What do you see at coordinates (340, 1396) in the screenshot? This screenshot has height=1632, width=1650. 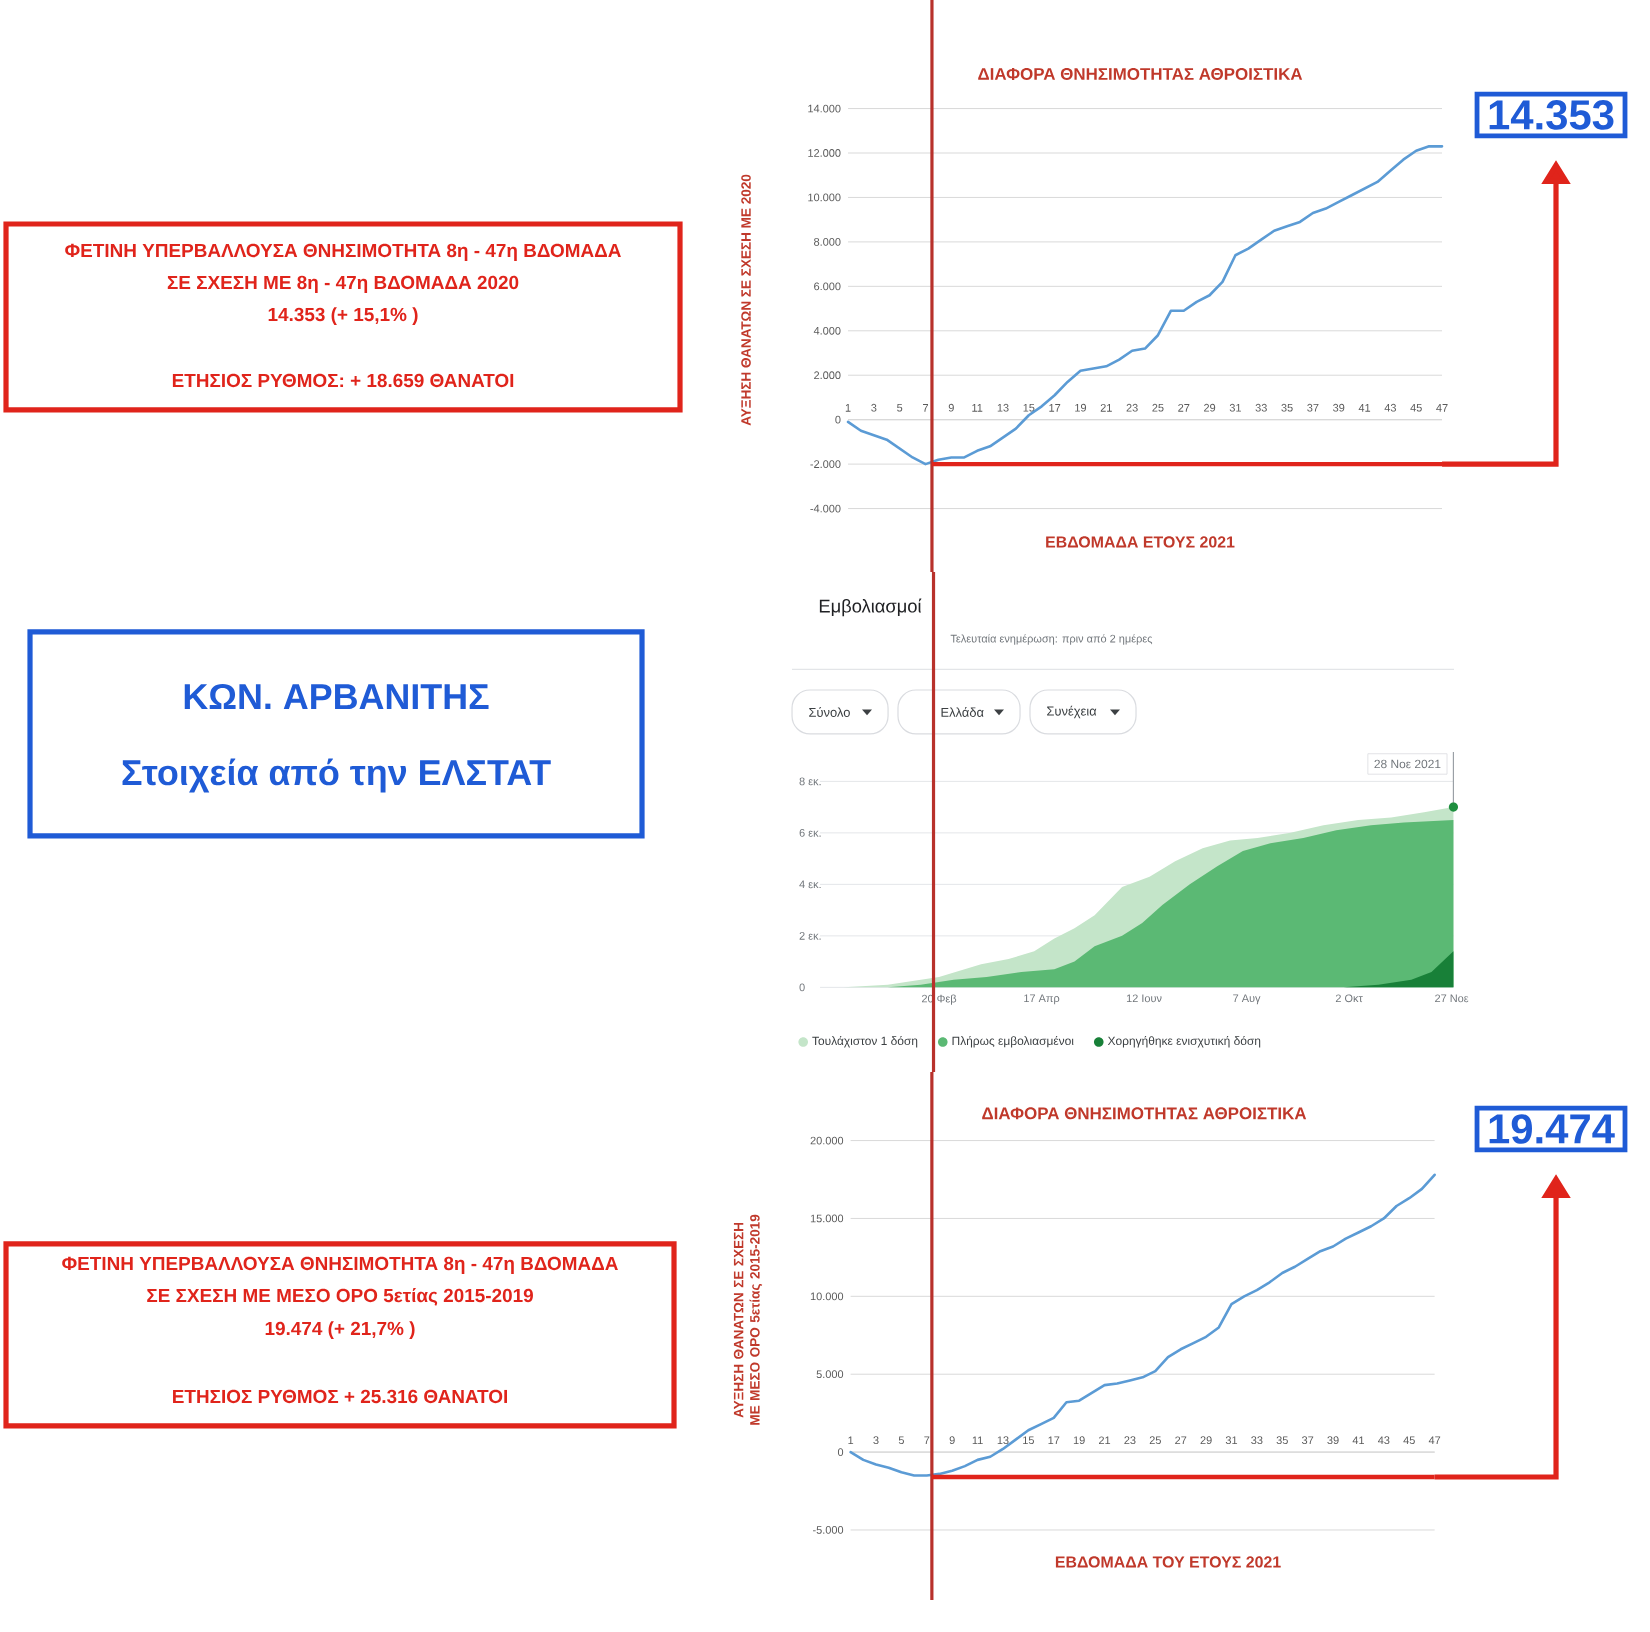 I see `text: ΕΤΗΣΙΟΣ ΡΥΘΜΟΣ + 25.316 ΘΑΝΑΤΟΙ` at bounding box center [340, 1396].